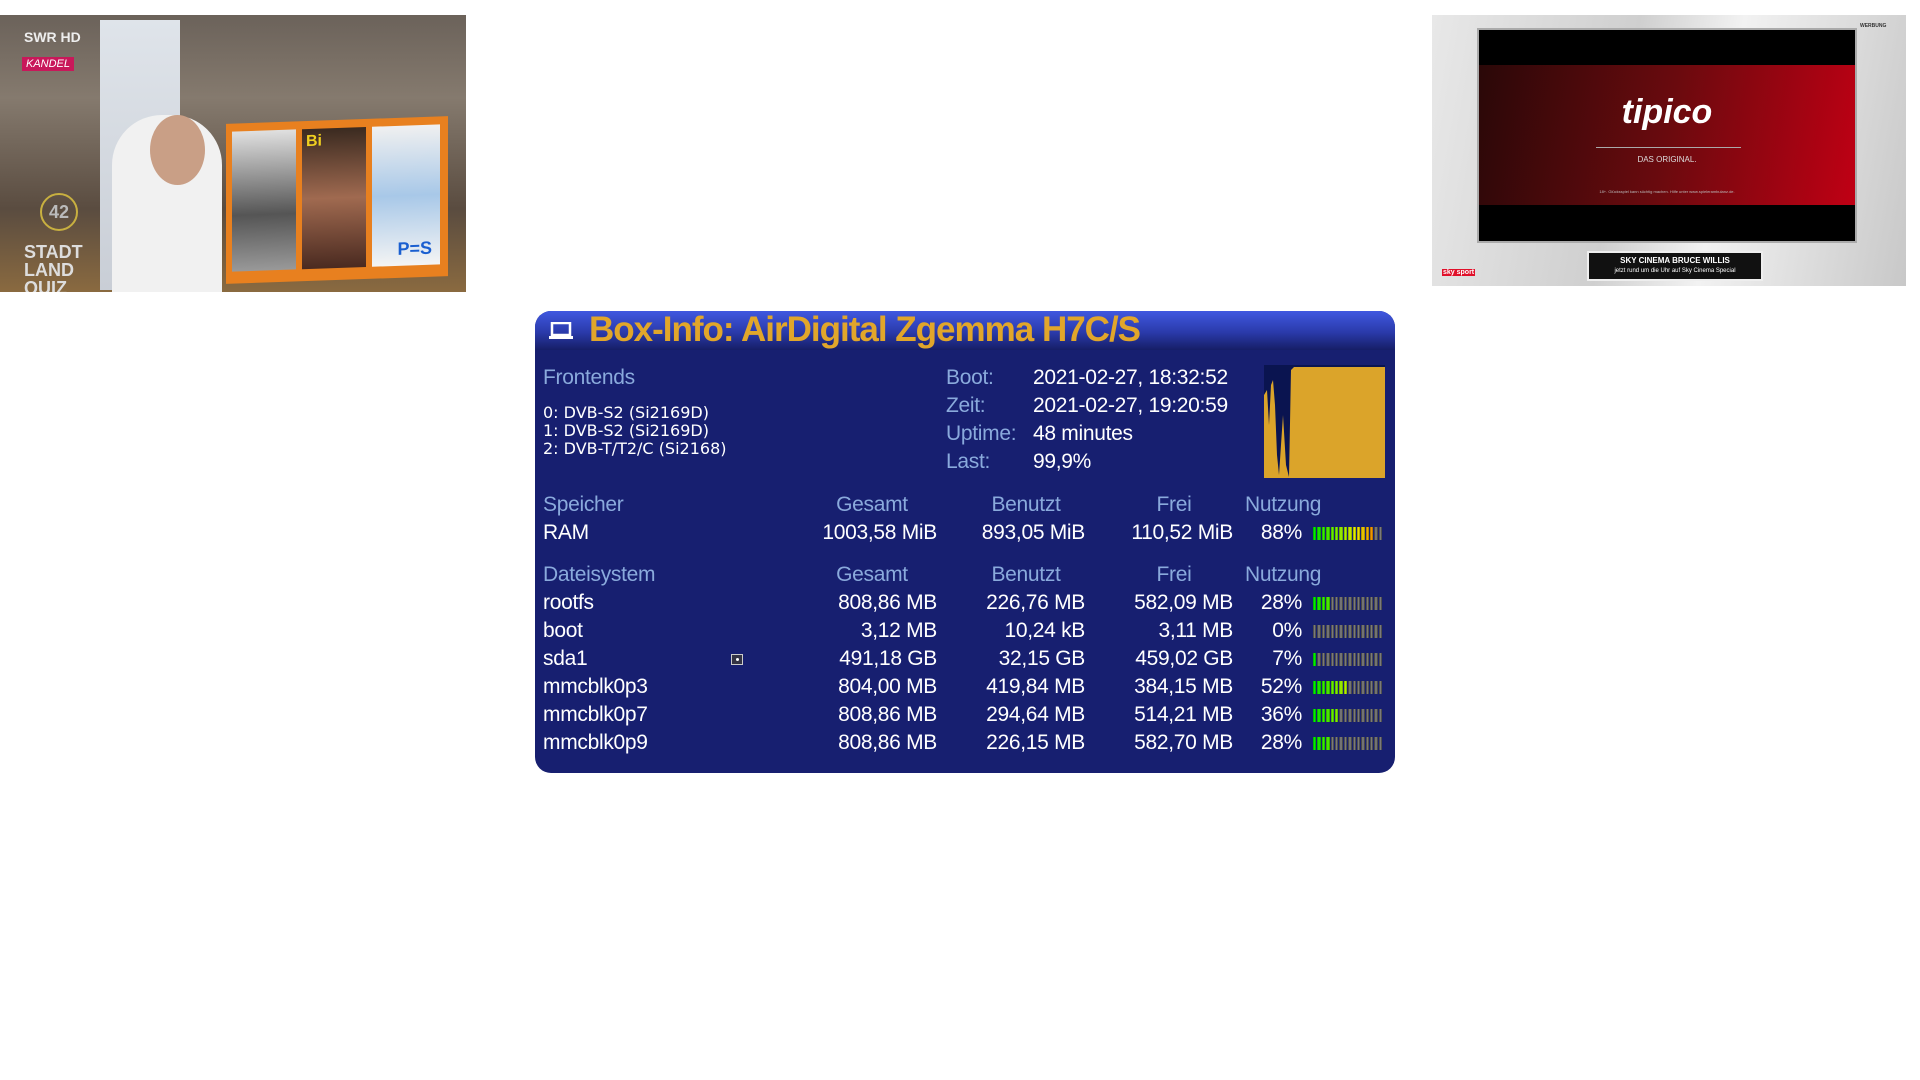 This screenshot has height=1080, width=1920. Describe the element at coordinates (887, 742) in the screenshot. I see `row-total: 808,86 MB` at that location.